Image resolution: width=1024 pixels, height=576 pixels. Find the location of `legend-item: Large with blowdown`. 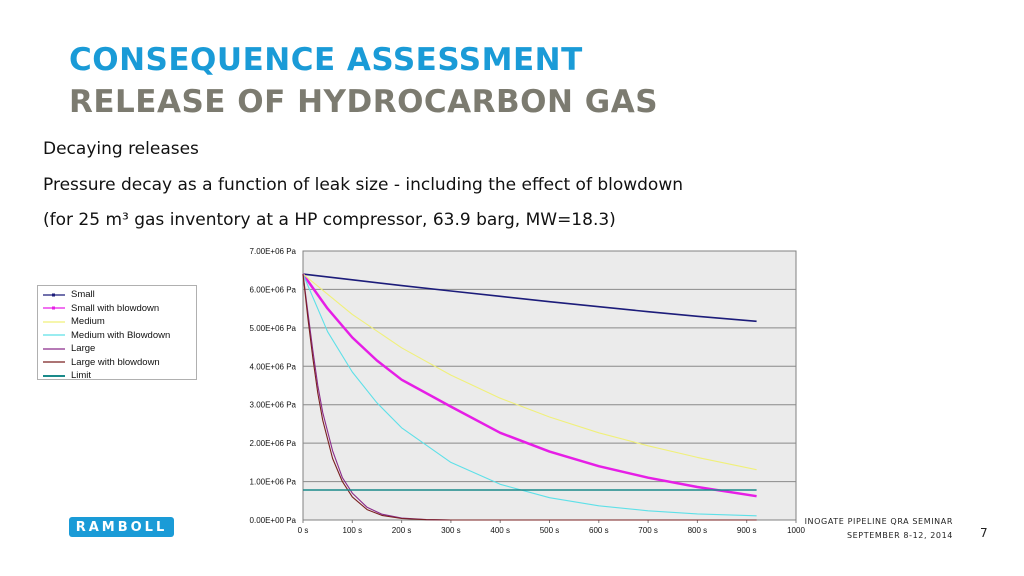

legend-item: Large with blowdown is located at coordinates (118, 363).